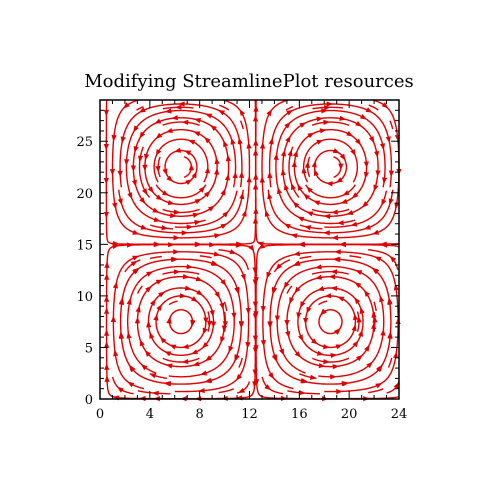  I want to click on x-tick-label: 16, so click(299, 414).